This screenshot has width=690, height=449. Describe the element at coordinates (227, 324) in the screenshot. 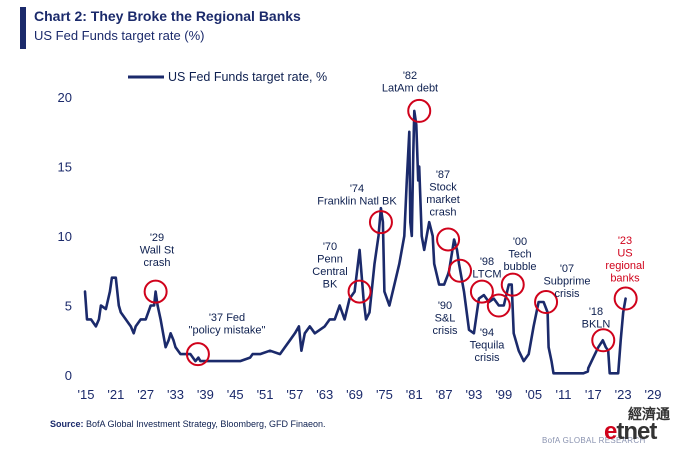

I see `event-annotation: '37 Fed "policy mistake"` at that location.